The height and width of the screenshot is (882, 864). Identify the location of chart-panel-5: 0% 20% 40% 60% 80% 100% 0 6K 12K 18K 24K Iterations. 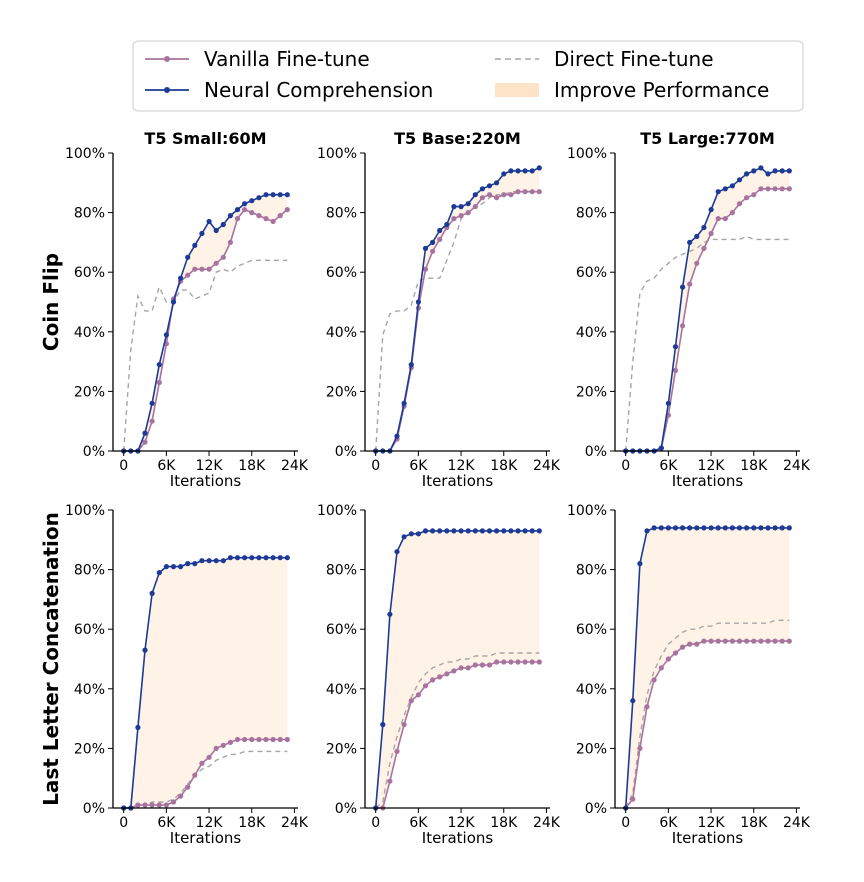
(689, 675).